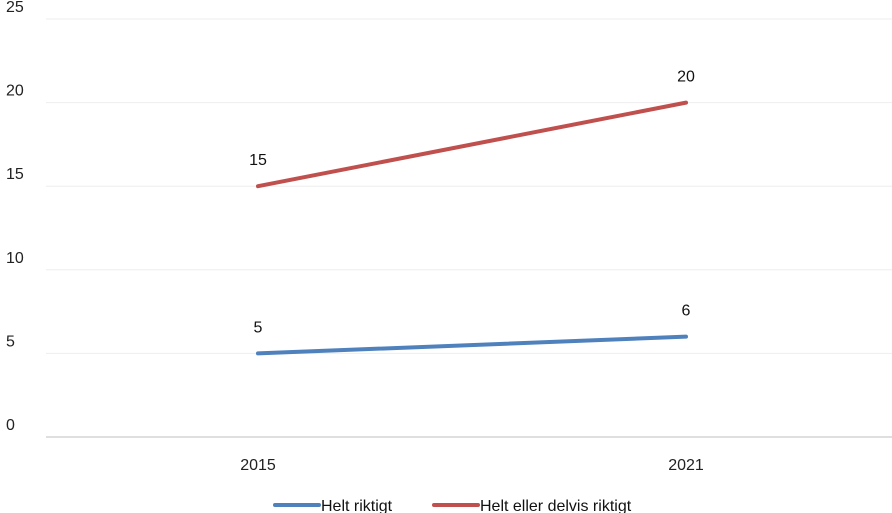  Describe the element at coordinates (556, 505) in the screenshot. I see `legend-label: Helt eller delvis riktigt` at that location.